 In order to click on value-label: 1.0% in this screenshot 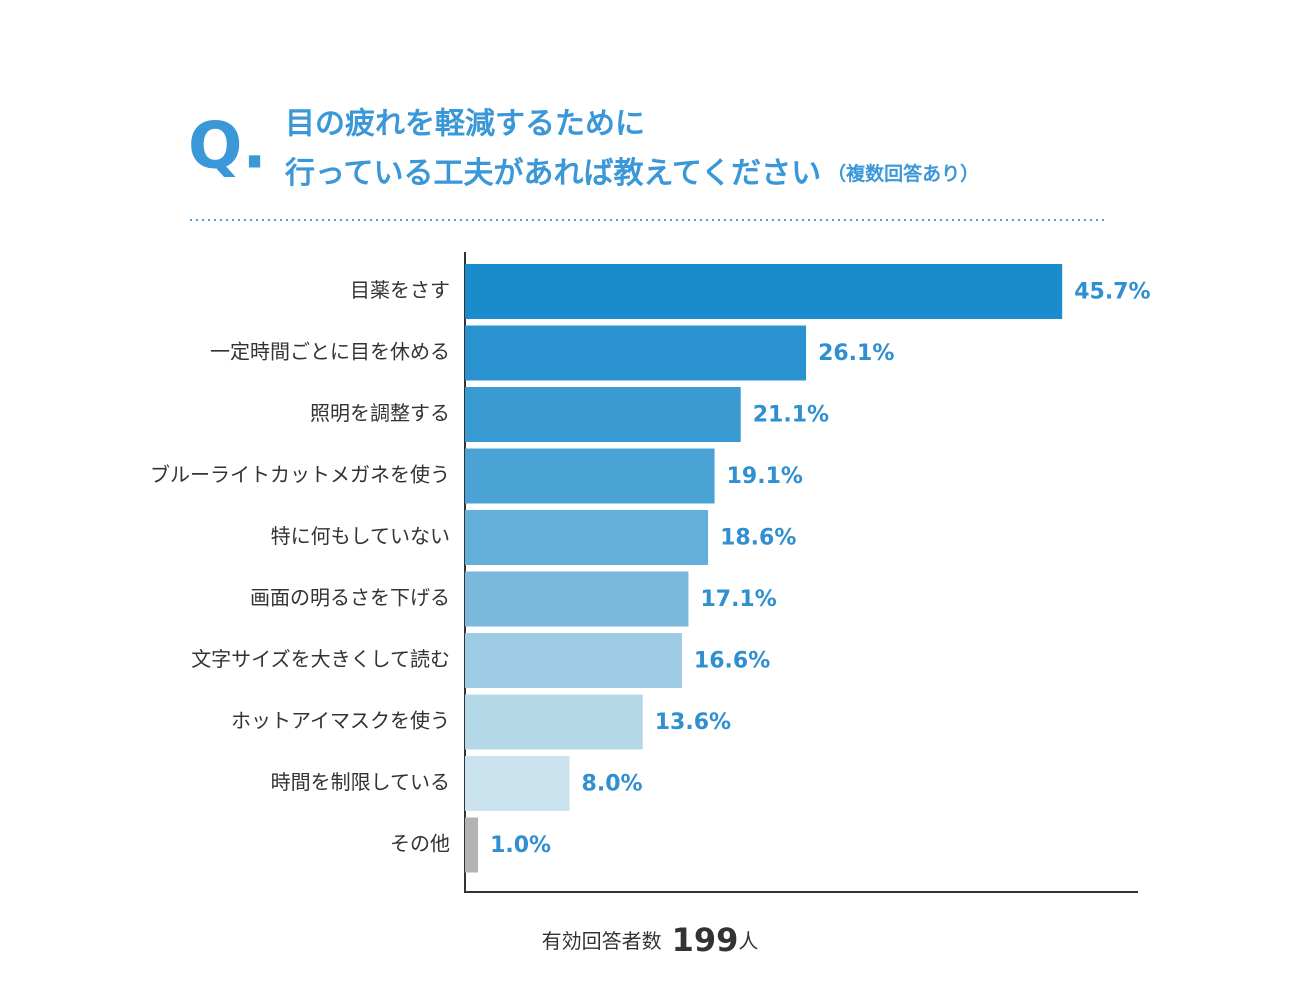, I will do `click(520, 845)`.